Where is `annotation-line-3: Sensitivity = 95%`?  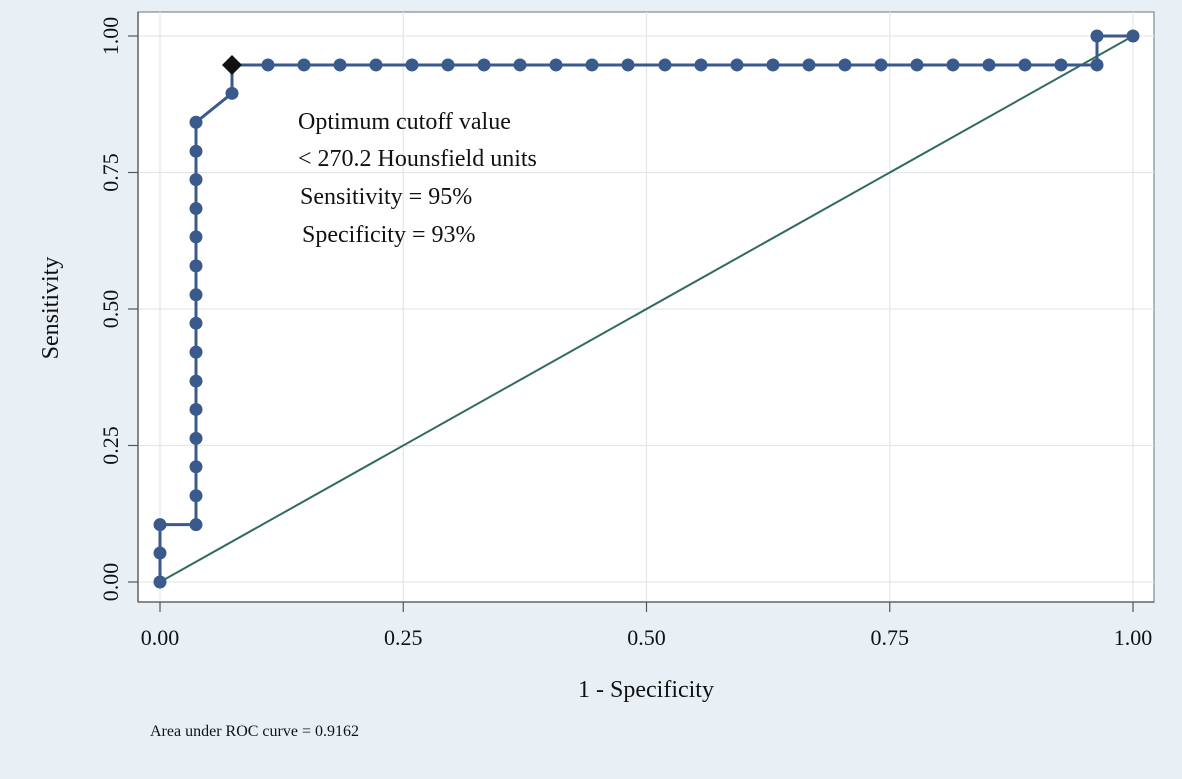 annotation-line-3: Sensitivity = 95% is located at coordinates (386, 197).